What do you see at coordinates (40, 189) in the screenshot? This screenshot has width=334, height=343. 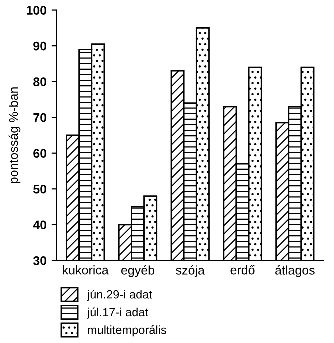 I see `y-tick-label: 50` at bounding box center [40, 189].